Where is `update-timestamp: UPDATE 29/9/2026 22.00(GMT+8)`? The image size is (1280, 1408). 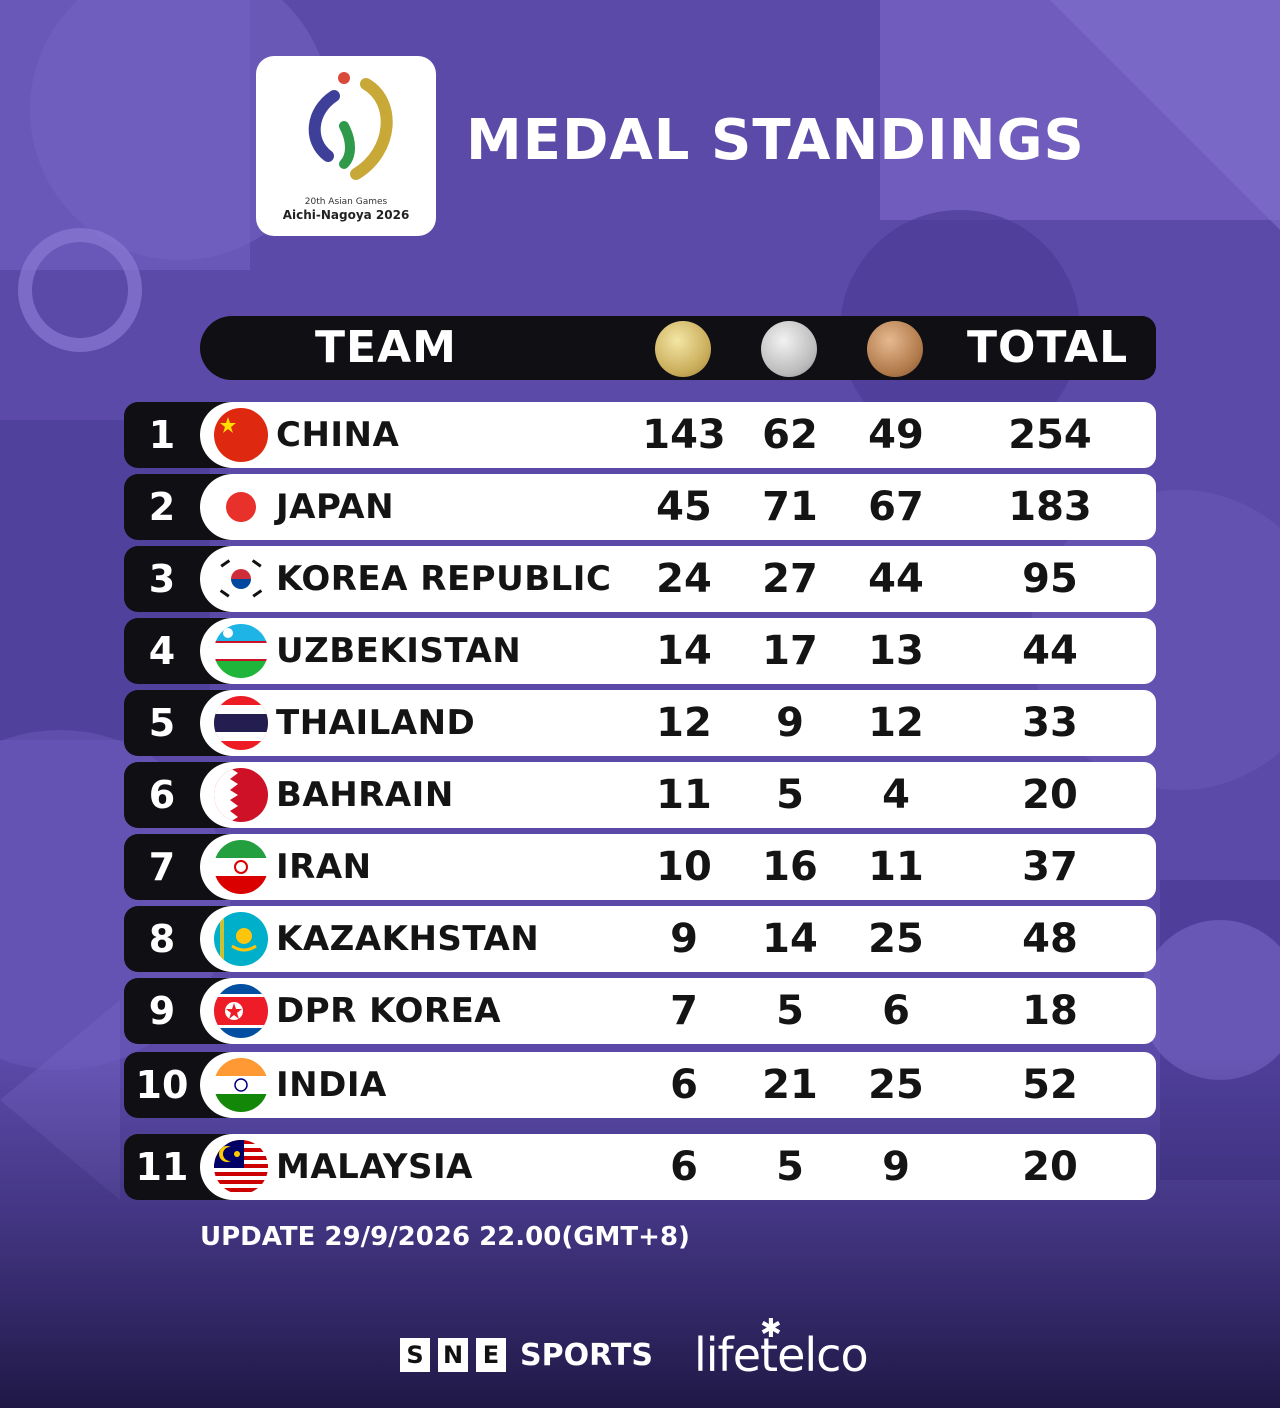
update-timestamp: UPDATE 29/9/2026 22.00(GMT+8) is located at coordinates (445, 1237).